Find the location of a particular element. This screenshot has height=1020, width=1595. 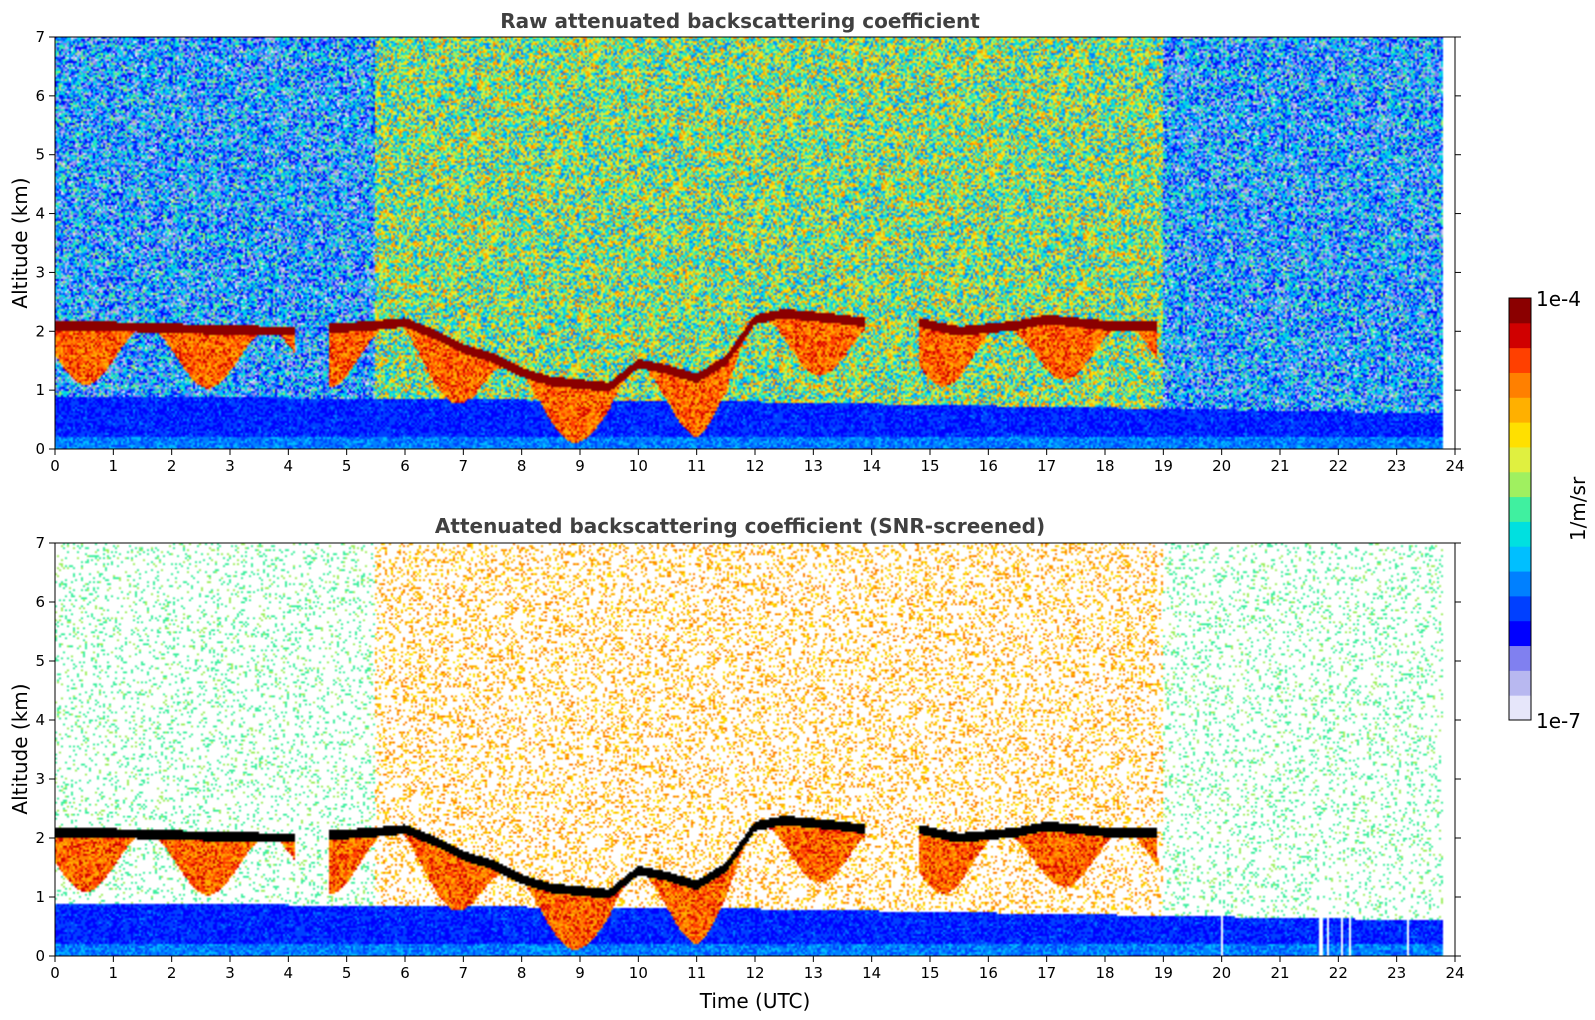

colorbar-max-label: 1e-4 is located at coordinates (1558, 299).